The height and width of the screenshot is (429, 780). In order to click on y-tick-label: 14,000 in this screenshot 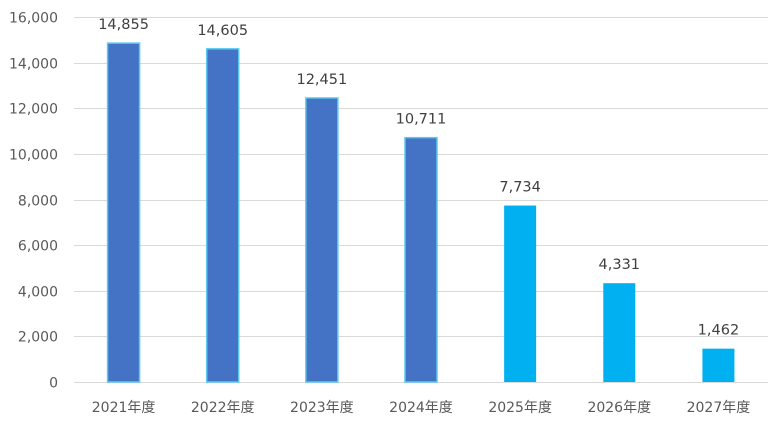, I will do `click(33, 65)`.